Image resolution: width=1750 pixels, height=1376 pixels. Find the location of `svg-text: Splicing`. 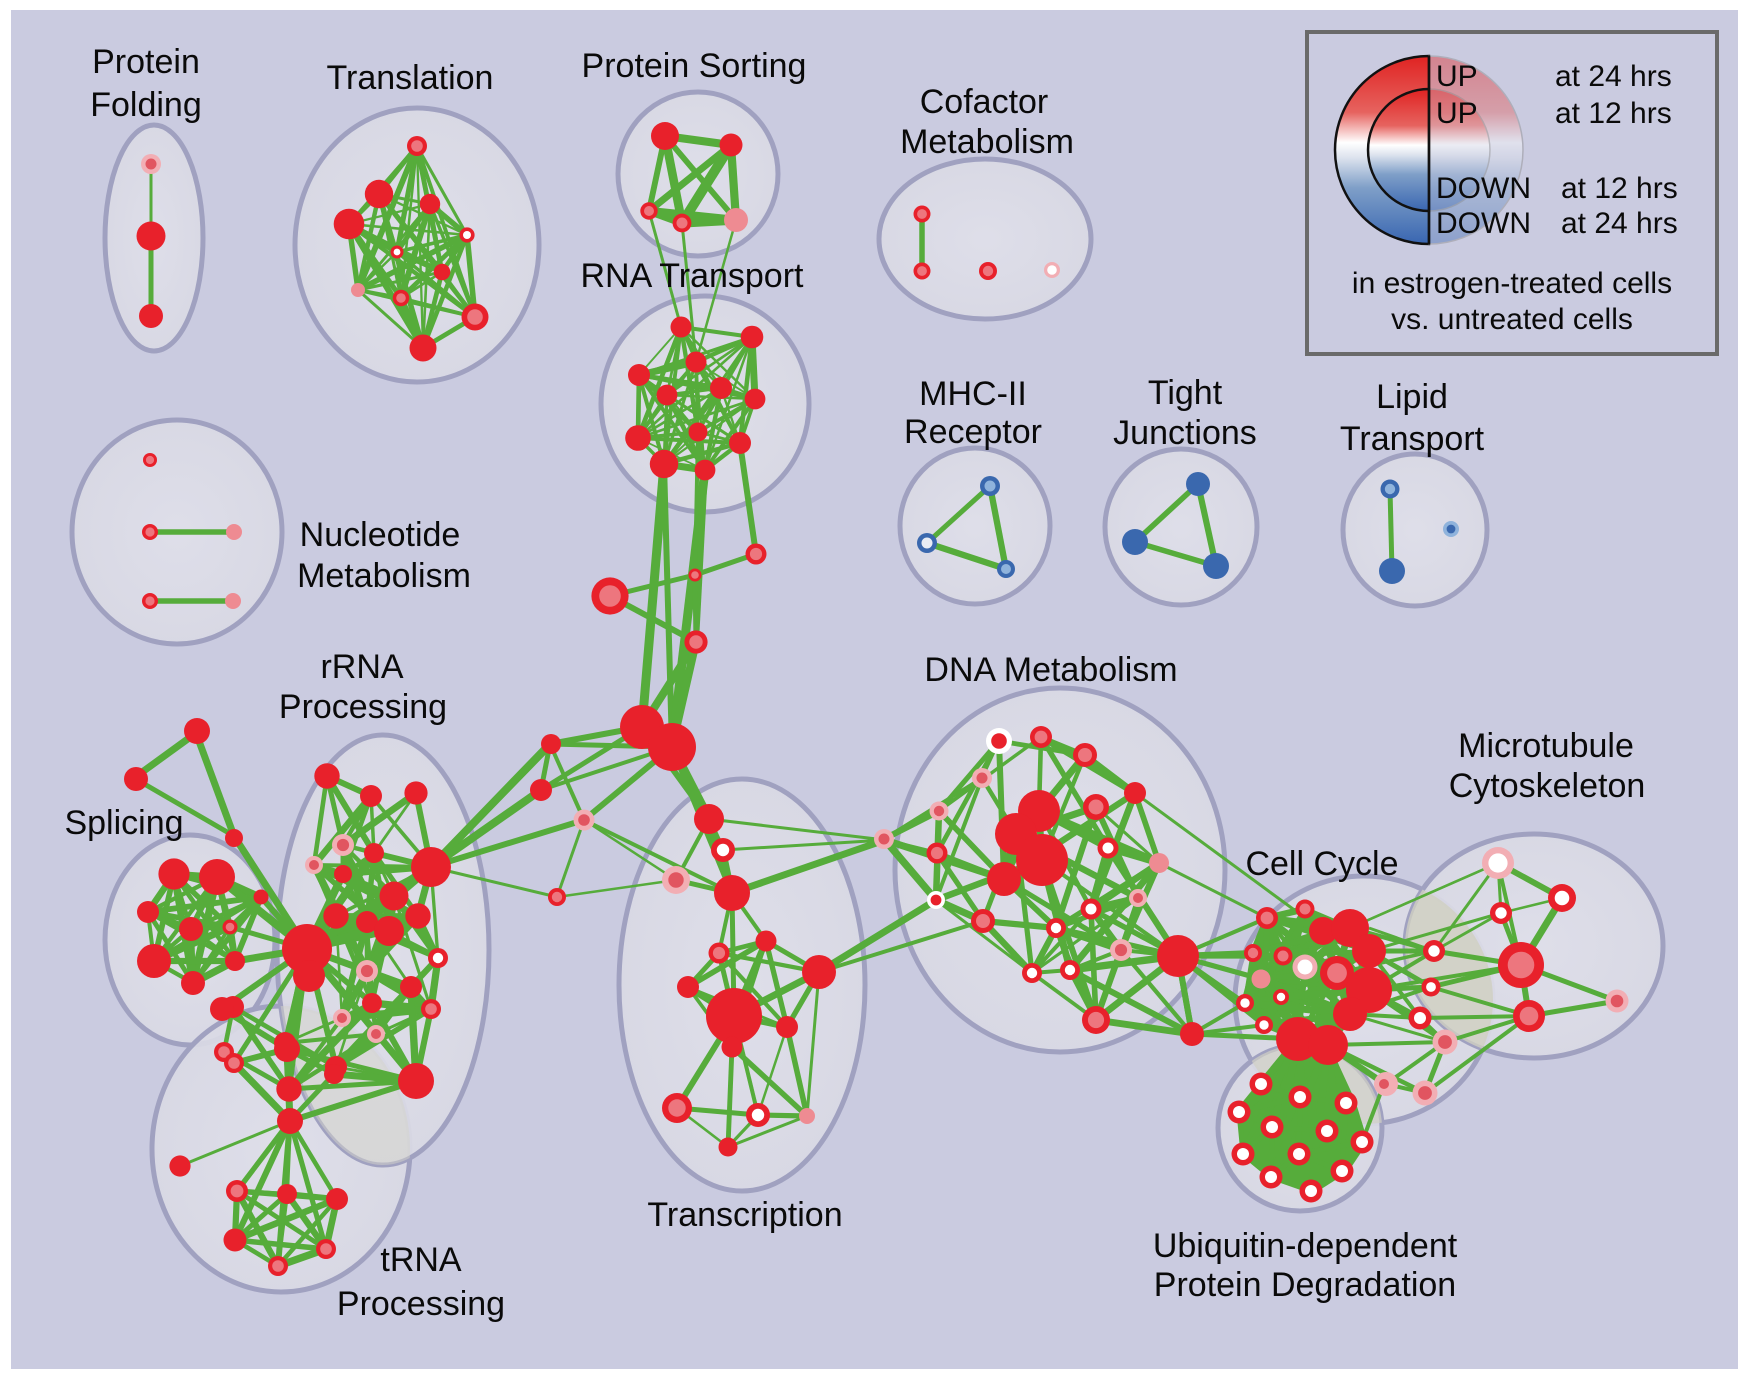

svg-text: Splicing is located at coordinates (123, 823).